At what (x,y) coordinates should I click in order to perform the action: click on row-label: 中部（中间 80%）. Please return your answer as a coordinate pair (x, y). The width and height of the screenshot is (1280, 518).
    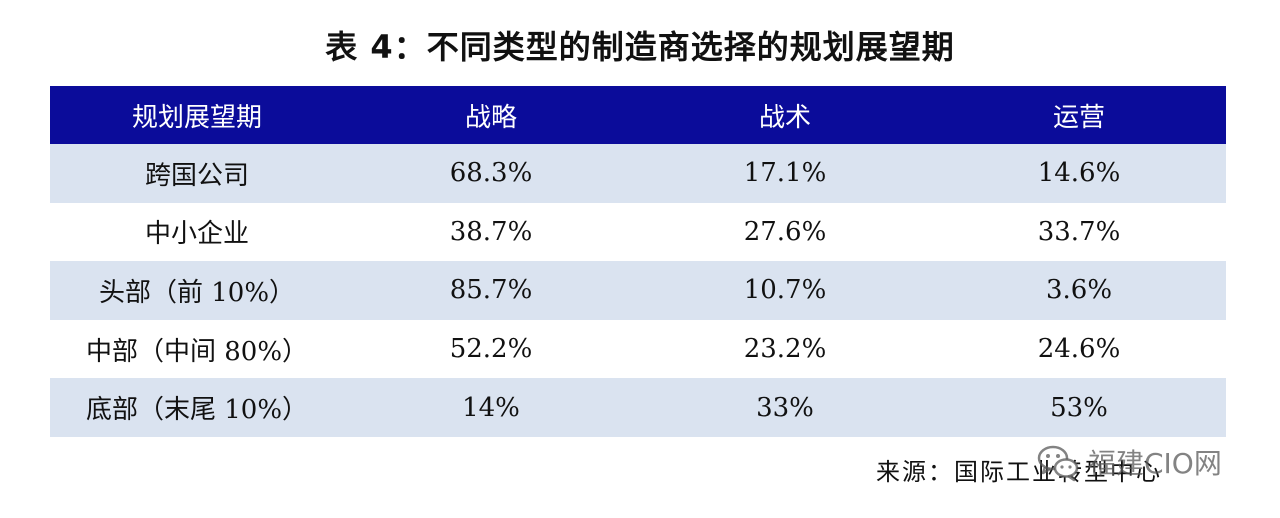
    Looking at the image, I should click on (197, 349).